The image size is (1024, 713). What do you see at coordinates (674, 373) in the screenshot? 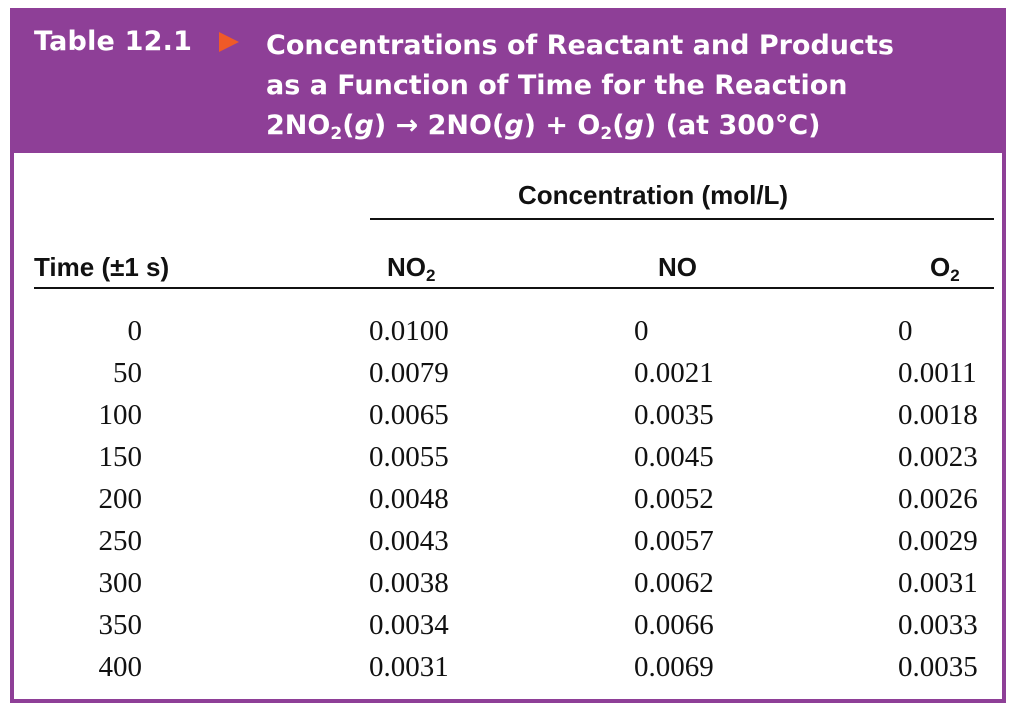
I see `cell-no: 0.0021` at bounding box center [674, 373].